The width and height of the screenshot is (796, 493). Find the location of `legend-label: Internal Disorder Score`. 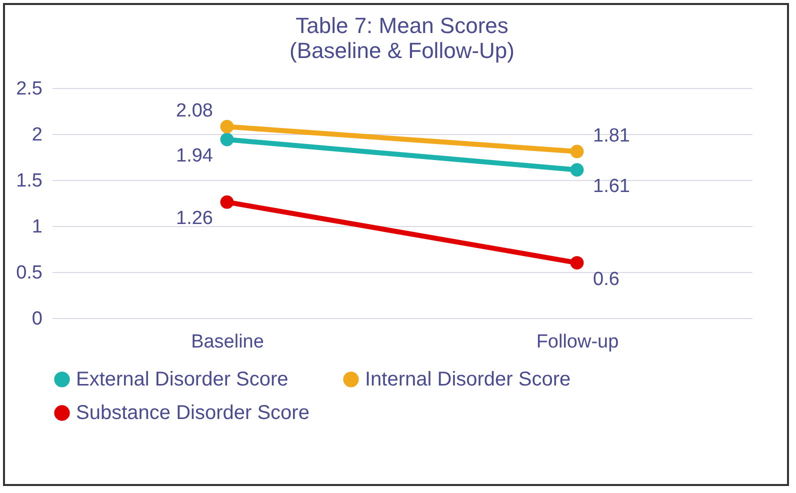

legend-label: Internal Disorder Score is located at coordinates (468, 379).